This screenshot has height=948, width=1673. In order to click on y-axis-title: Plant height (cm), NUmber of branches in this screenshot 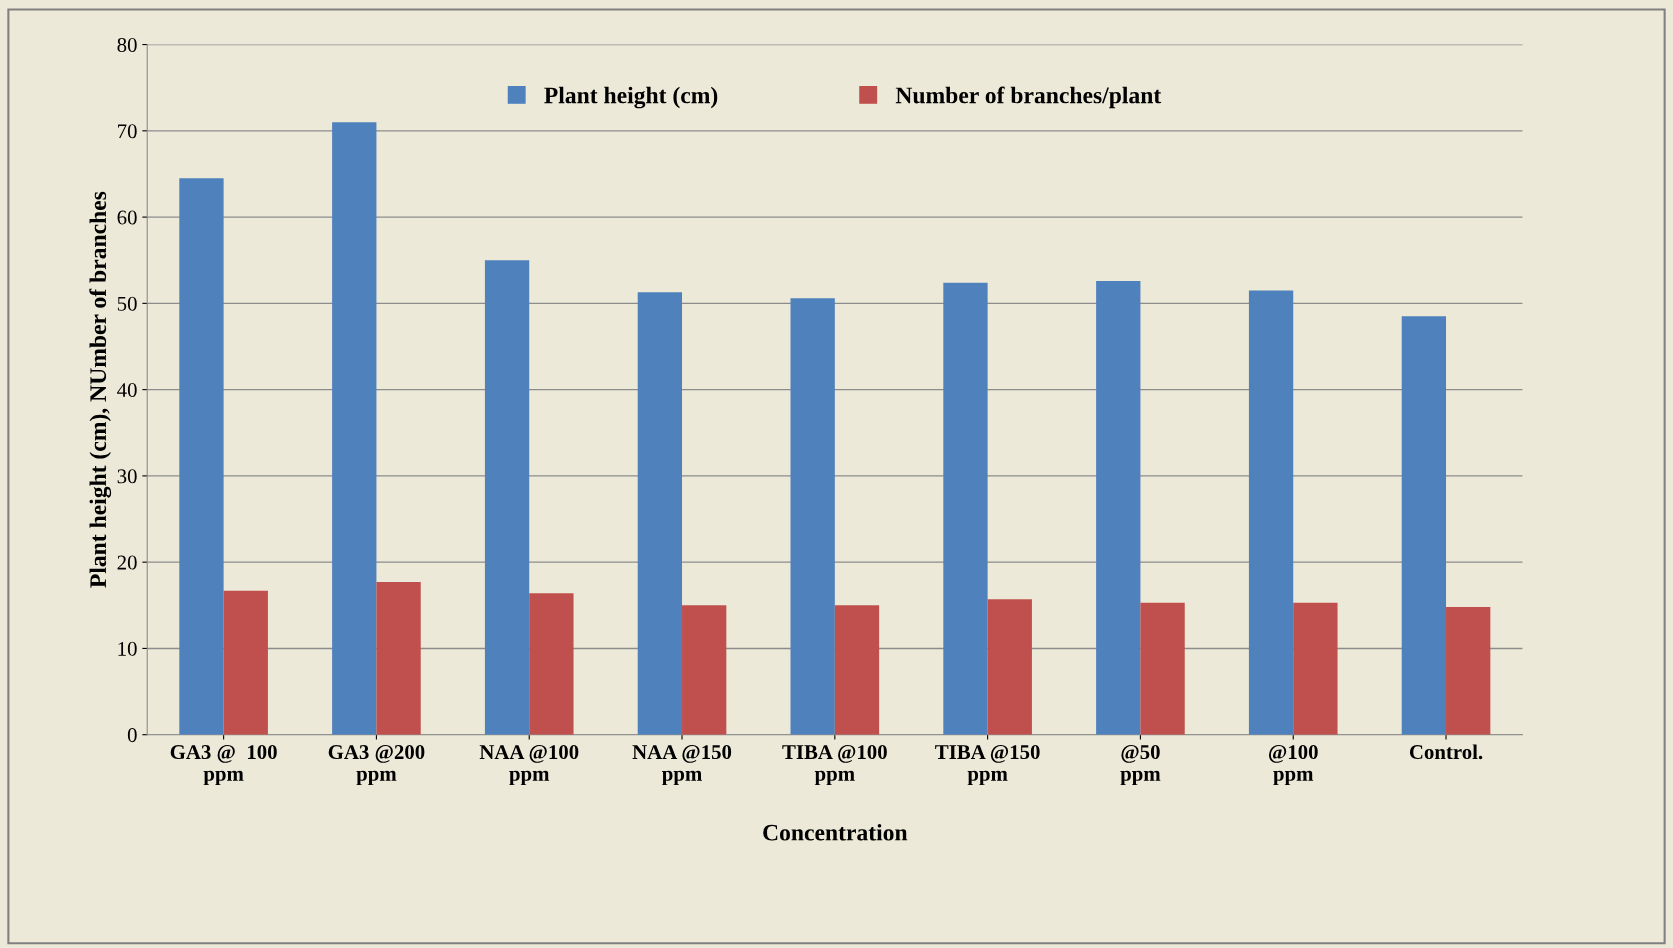, I will do `click(100, 389)`.